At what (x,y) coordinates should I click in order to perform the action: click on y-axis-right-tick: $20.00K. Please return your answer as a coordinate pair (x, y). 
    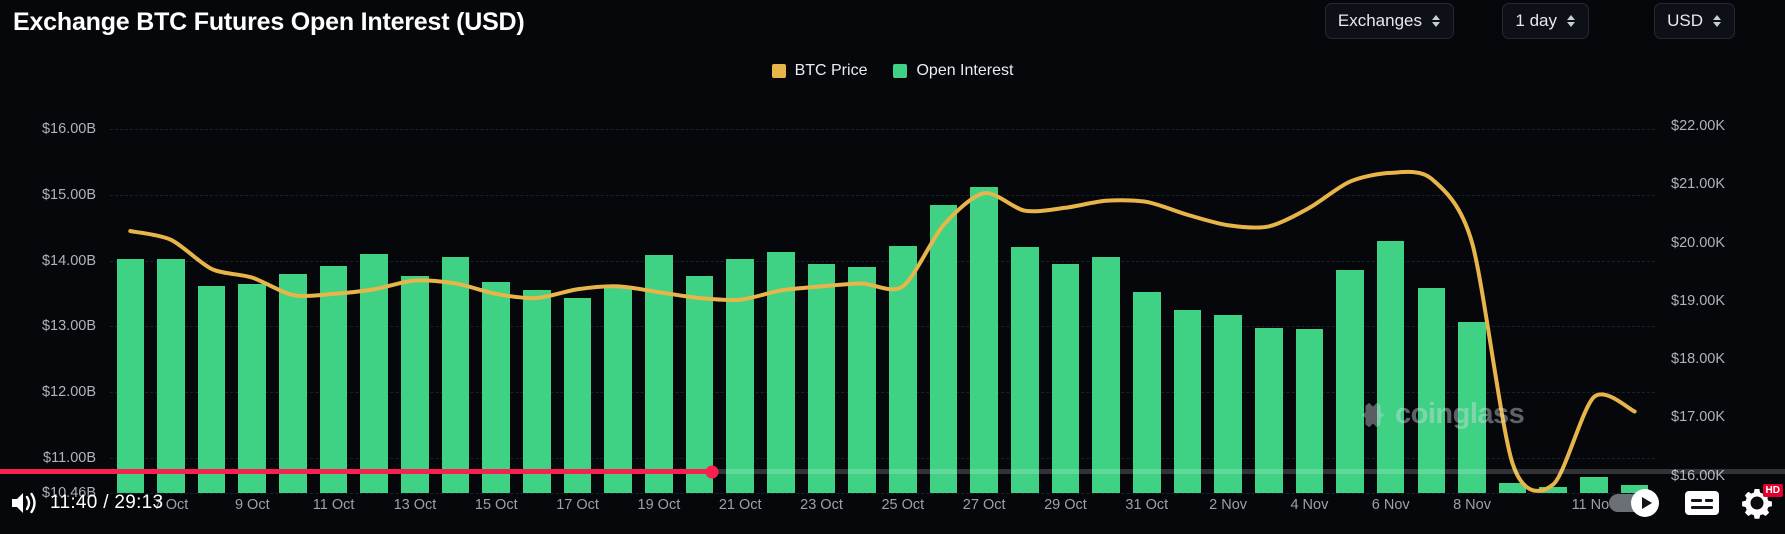
    Looking at the image, I should click on (1698, 242).